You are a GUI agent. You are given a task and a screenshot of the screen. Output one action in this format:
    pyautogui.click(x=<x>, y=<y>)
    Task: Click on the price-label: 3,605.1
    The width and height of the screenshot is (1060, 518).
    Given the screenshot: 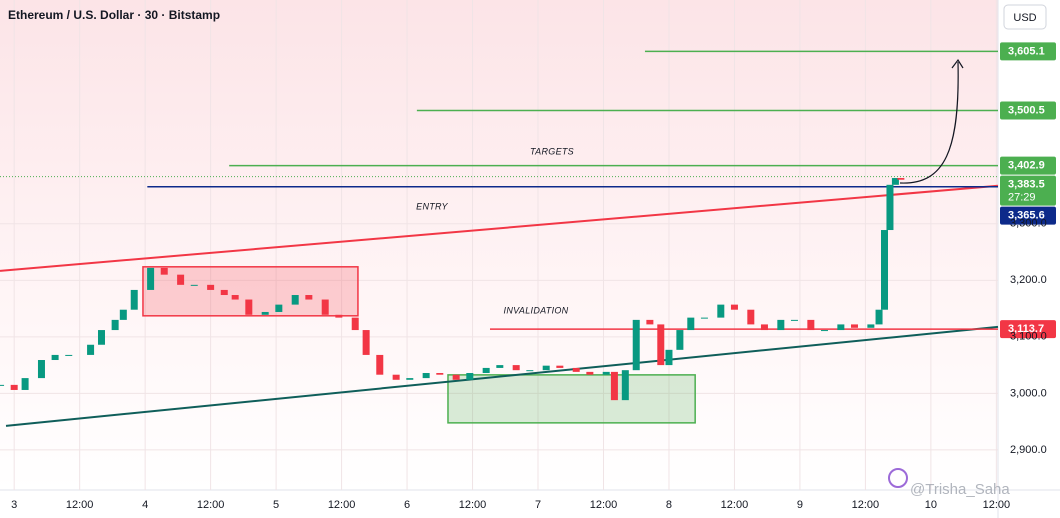 What is the action you would take?
    pyautogui.click(x=1026, y=51)
    